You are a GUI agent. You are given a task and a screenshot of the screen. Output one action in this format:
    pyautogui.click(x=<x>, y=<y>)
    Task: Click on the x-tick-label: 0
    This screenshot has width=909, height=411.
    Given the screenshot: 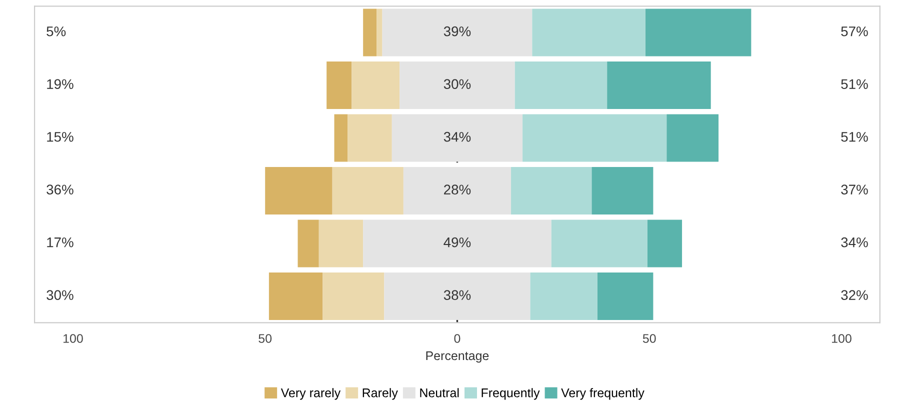 What is the action you would take?
    pyautogui.click(x=457, y=338)
    